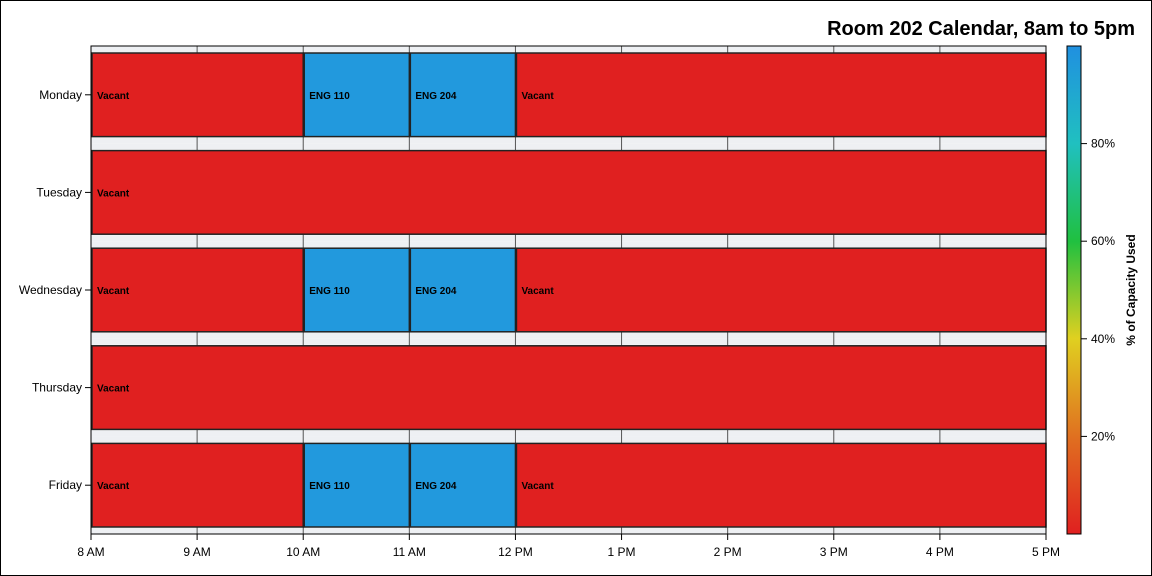  Describe the element at coordinates (1074, 290) in the screenshot. I see `colorbar-gradient` at that location.